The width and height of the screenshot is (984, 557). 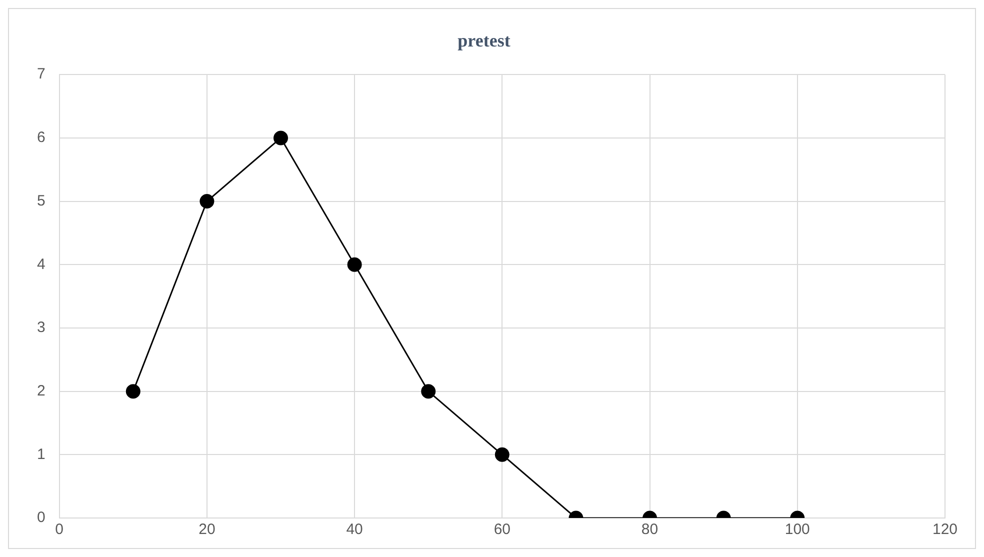 I want to click on x-tick-label: 40, so click(x=354, y=529).